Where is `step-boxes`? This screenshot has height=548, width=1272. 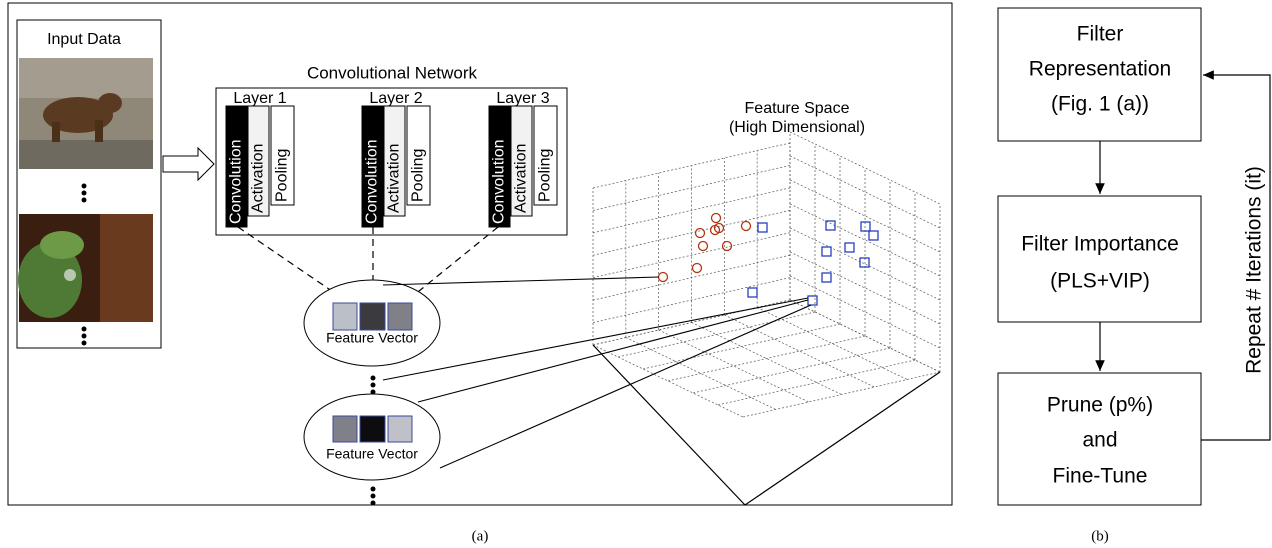 step-boxes is located at coordinates (1099, 256).